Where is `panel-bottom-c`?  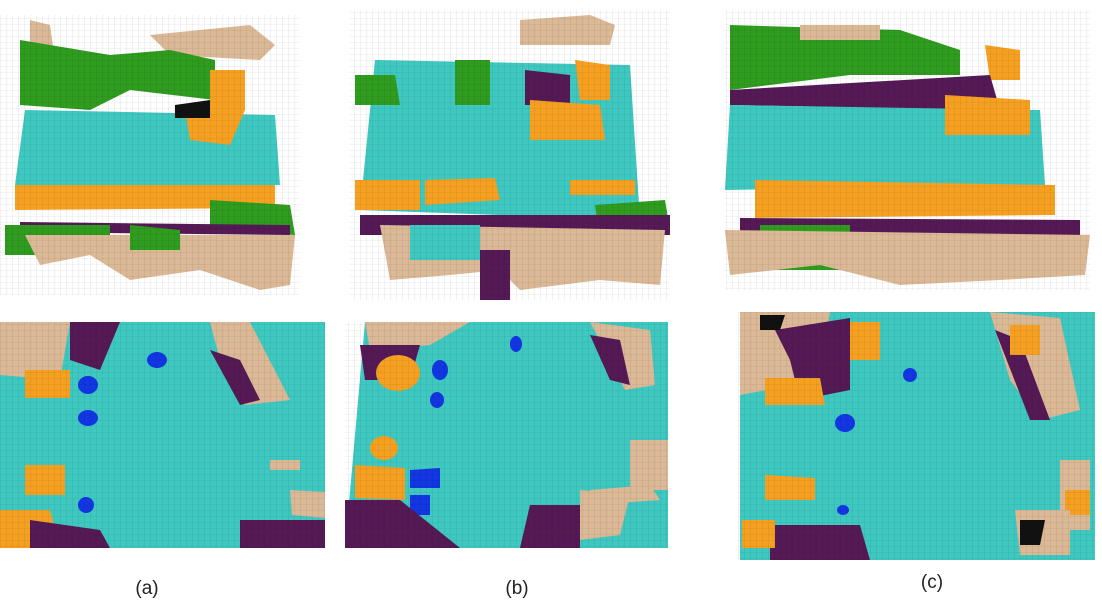
panel-bottom-c is located at coordinates (916, 436).